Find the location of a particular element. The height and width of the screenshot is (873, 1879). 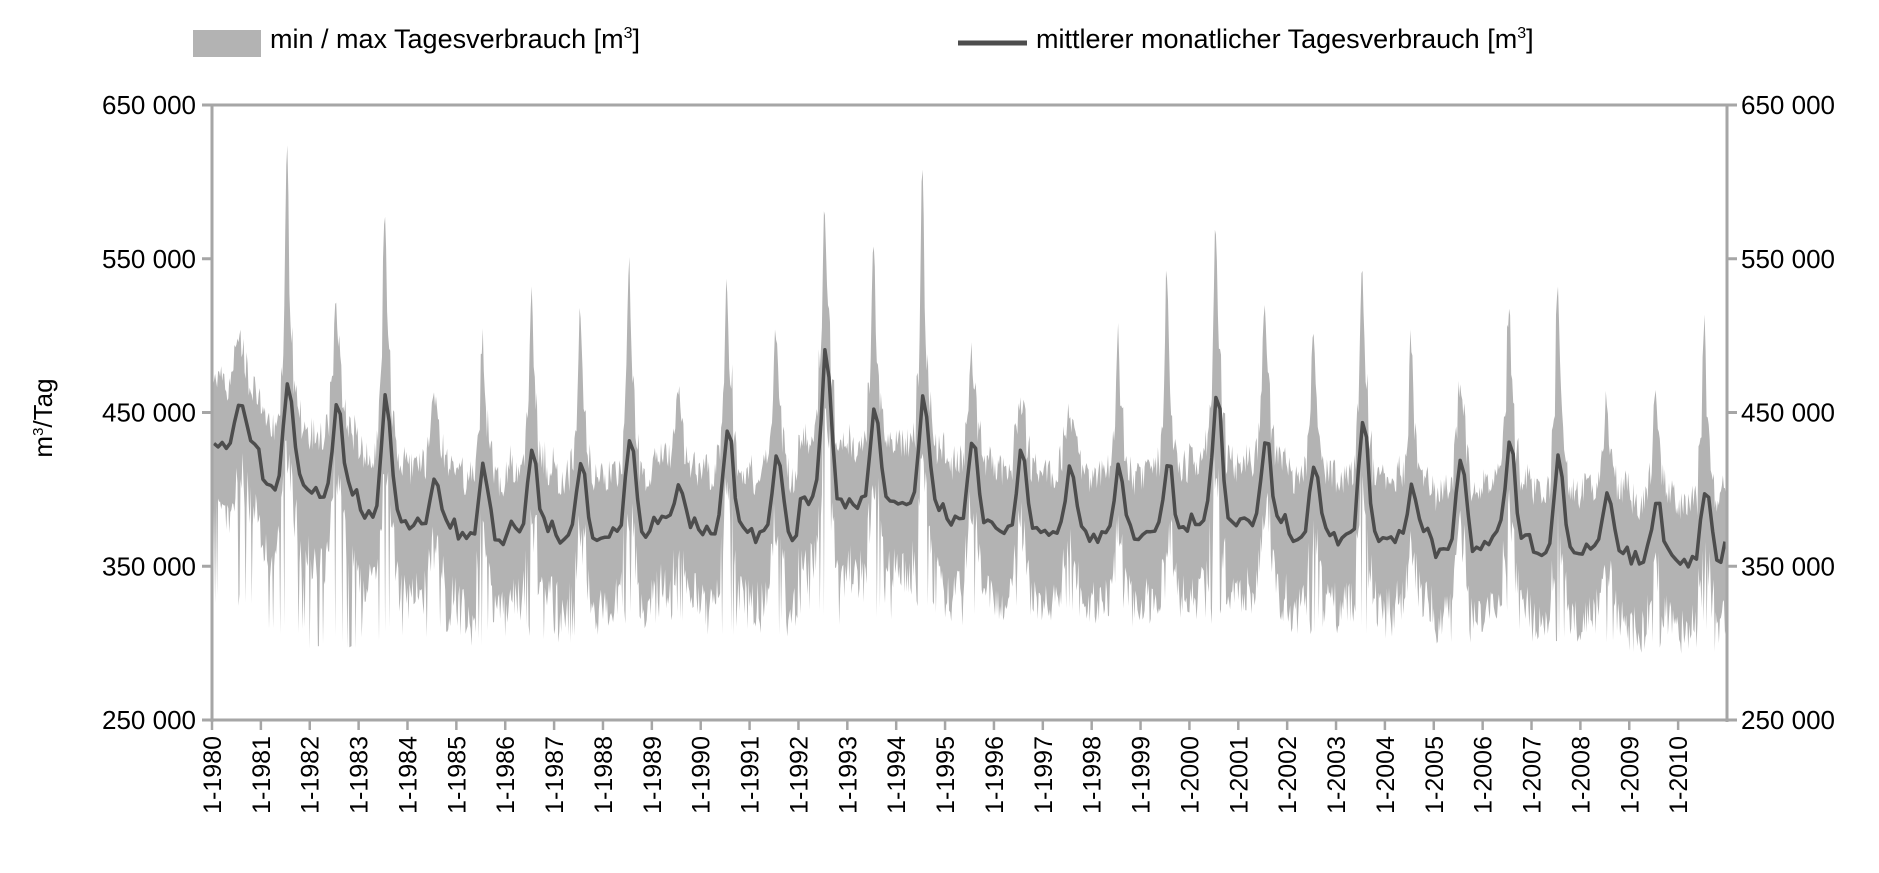

x-tick-label: 1-2001 is located at coordinates (1239, 775).